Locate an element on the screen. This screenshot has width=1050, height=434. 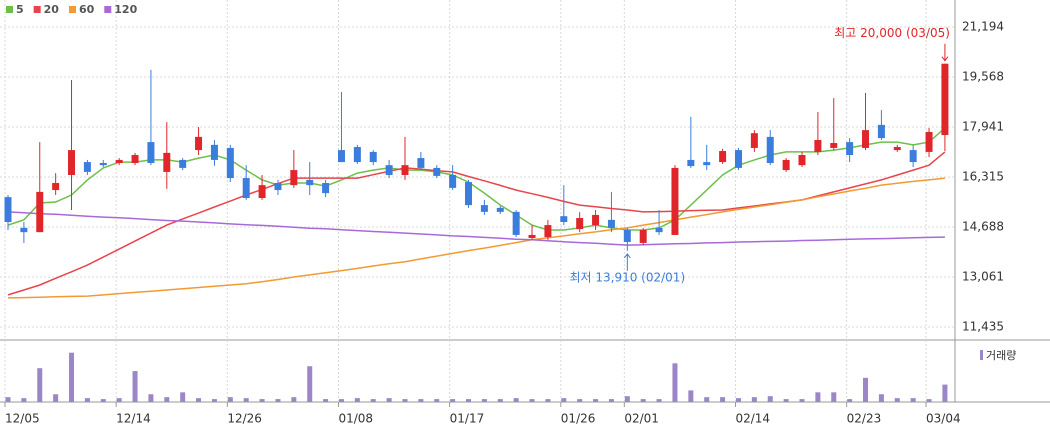
low-arrow is located at coordinates (627, 262).